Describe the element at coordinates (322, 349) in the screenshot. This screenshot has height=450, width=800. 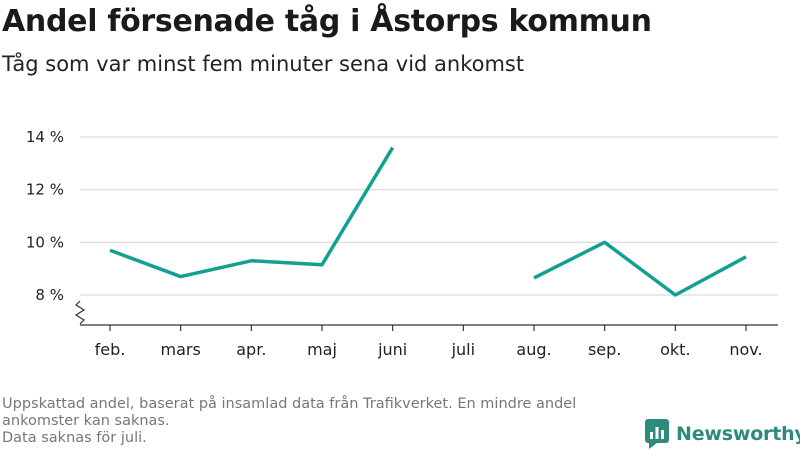
I see `x-tick-label: maj` at that location.